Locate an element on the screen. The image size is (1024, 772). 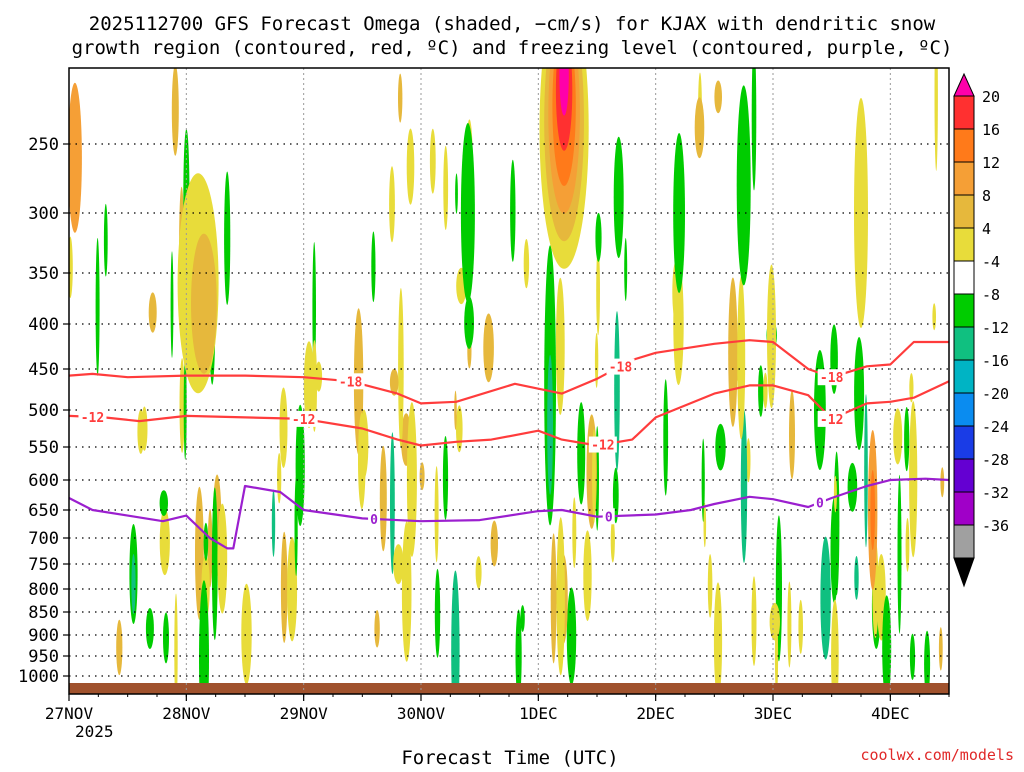
colorbar: 20 16 12 8 4 -4 -8 -12 -16 -20 -24 -28 -32 -36 is located at coordinates (981, 330).